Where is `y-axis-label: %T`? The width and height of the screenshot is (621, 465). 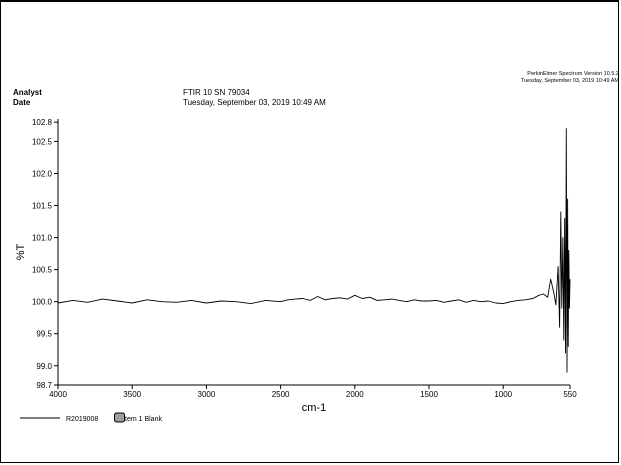 y-axis-label: %T is located at coordinates (21, 251).